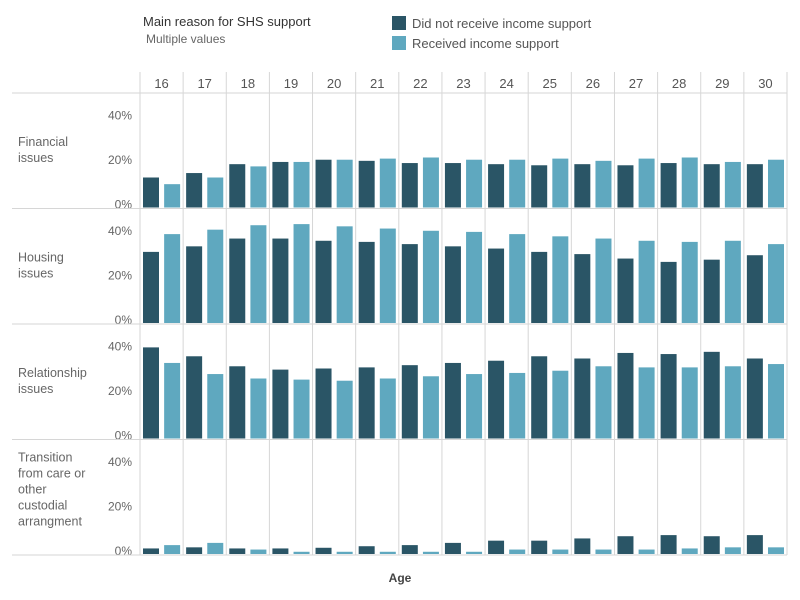  I want to click on filter-title: Main reason for SHS support, so click(227, 21).